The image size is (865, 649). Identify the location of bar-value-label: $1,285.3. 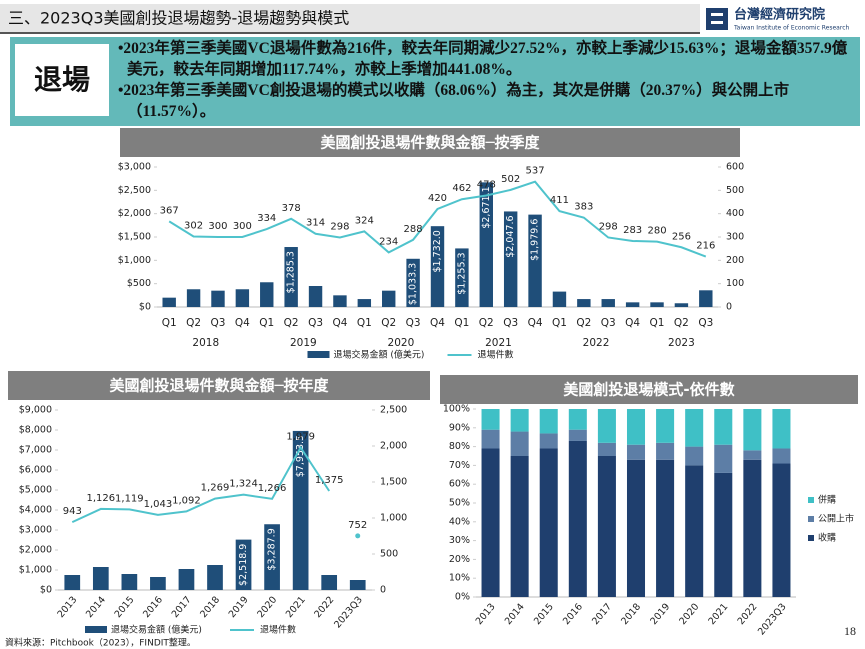
(291, 272).